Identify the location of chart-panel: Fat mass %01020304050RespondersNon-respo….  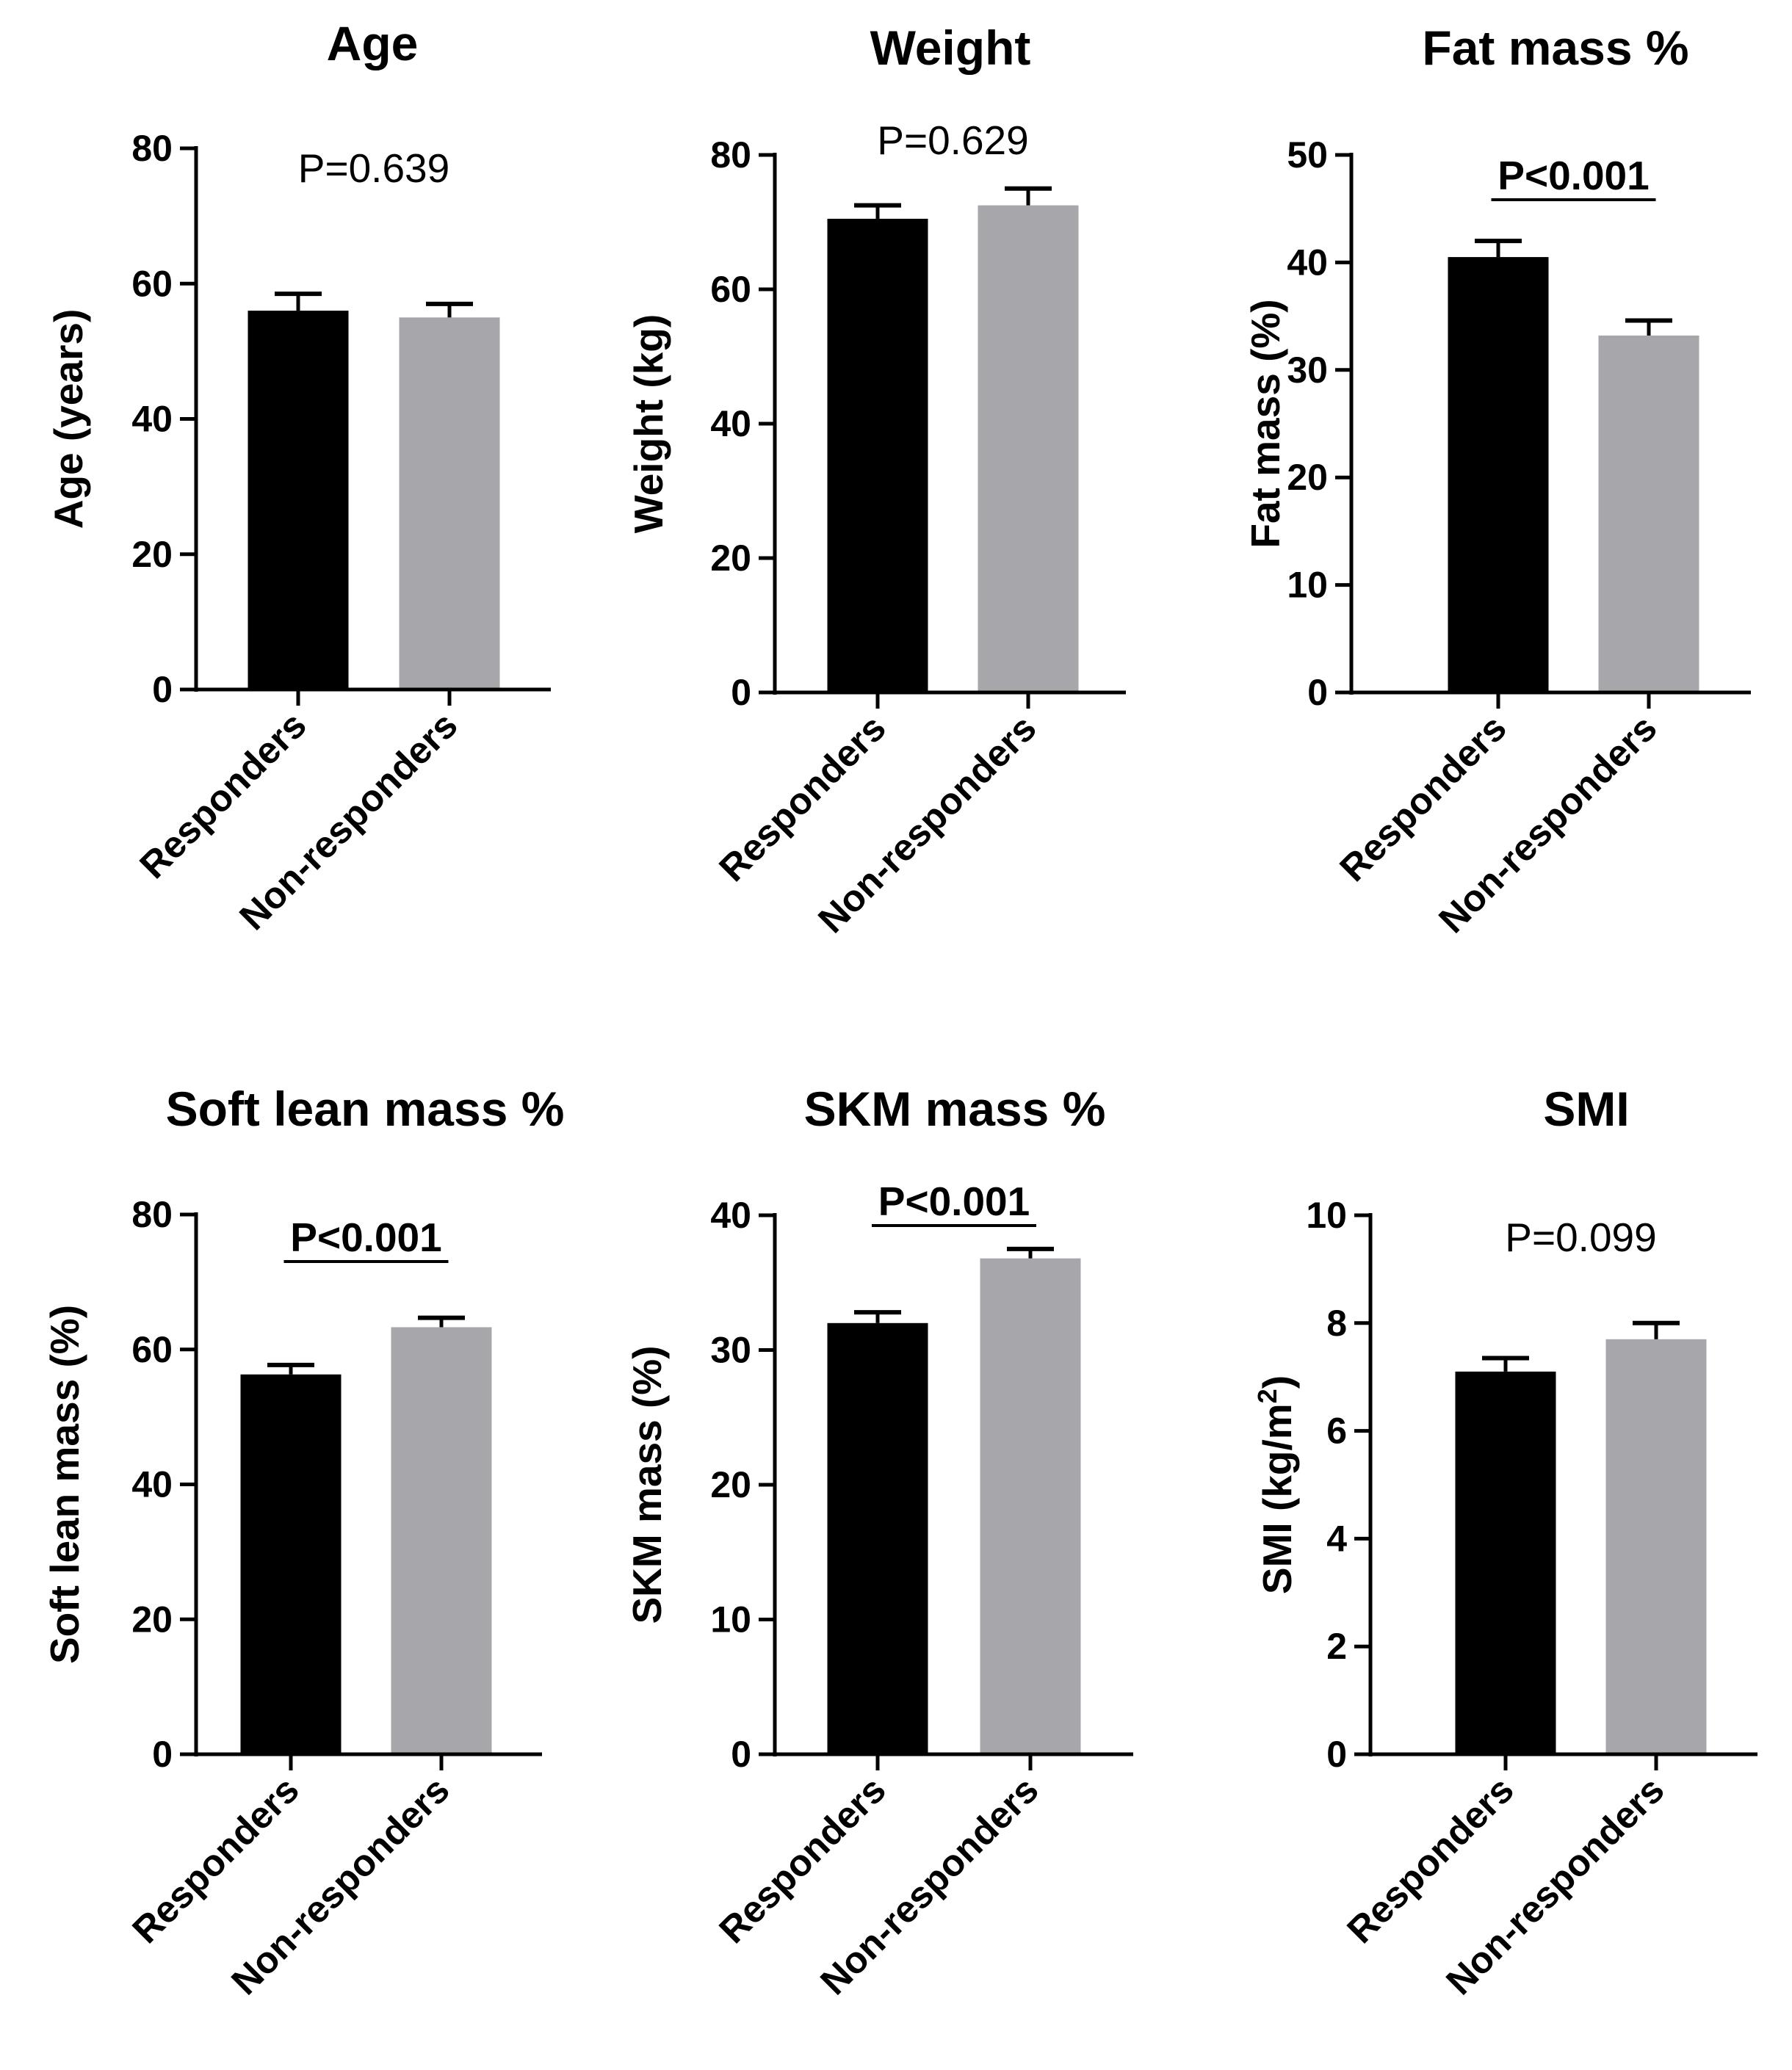
(1497, 481).